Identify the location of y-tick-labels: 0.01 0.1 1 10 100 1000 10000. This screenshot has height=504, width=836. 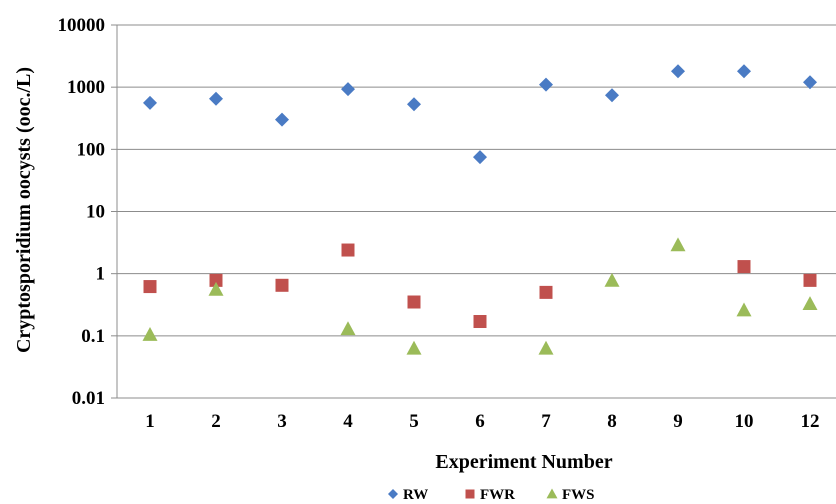
(82, 212).